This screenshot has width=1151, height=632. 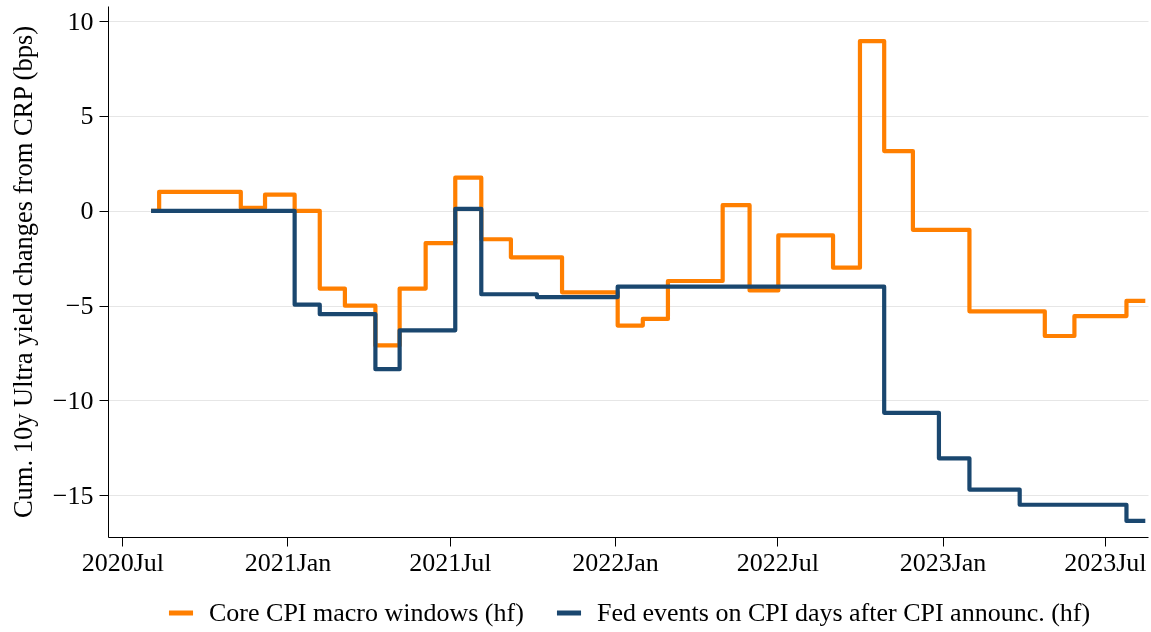 What do you see at coordinates (844, 612) in the screenshot?
I see `legend-label: Fed events on CPI days after CPI announc. (hf)` at bounding box center [844, 612].